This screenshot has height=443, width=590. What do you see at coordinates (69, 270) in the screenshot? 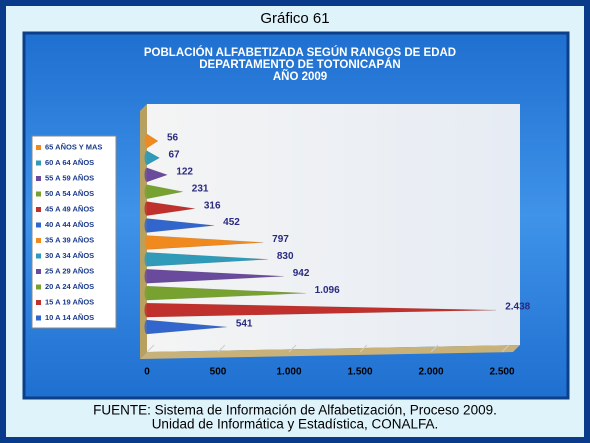
I see `legend-label: 25 A 29 AÑOS` at bounding box center [69, 270].